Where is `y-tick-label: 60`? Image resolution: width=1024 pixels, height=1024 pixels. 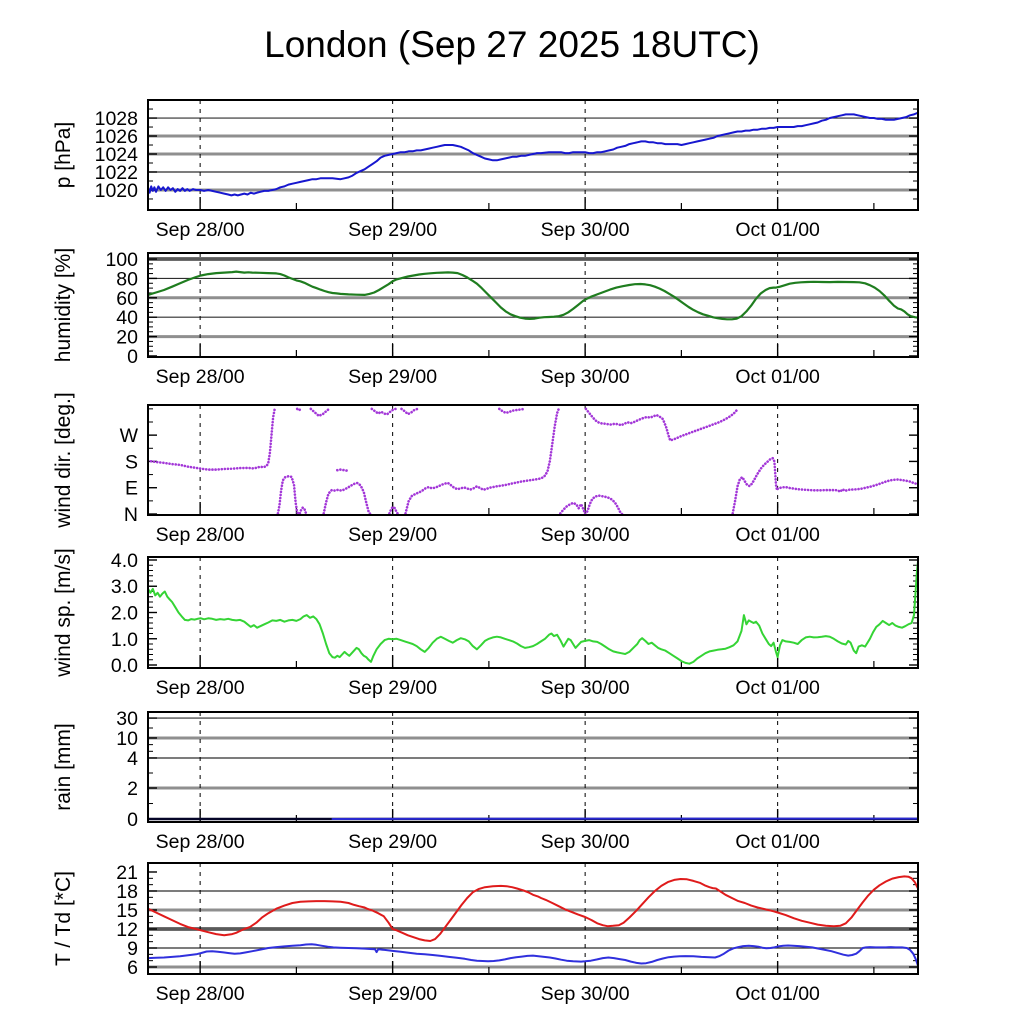 y-tick-label: 60 is located at coordinates (127, 299).